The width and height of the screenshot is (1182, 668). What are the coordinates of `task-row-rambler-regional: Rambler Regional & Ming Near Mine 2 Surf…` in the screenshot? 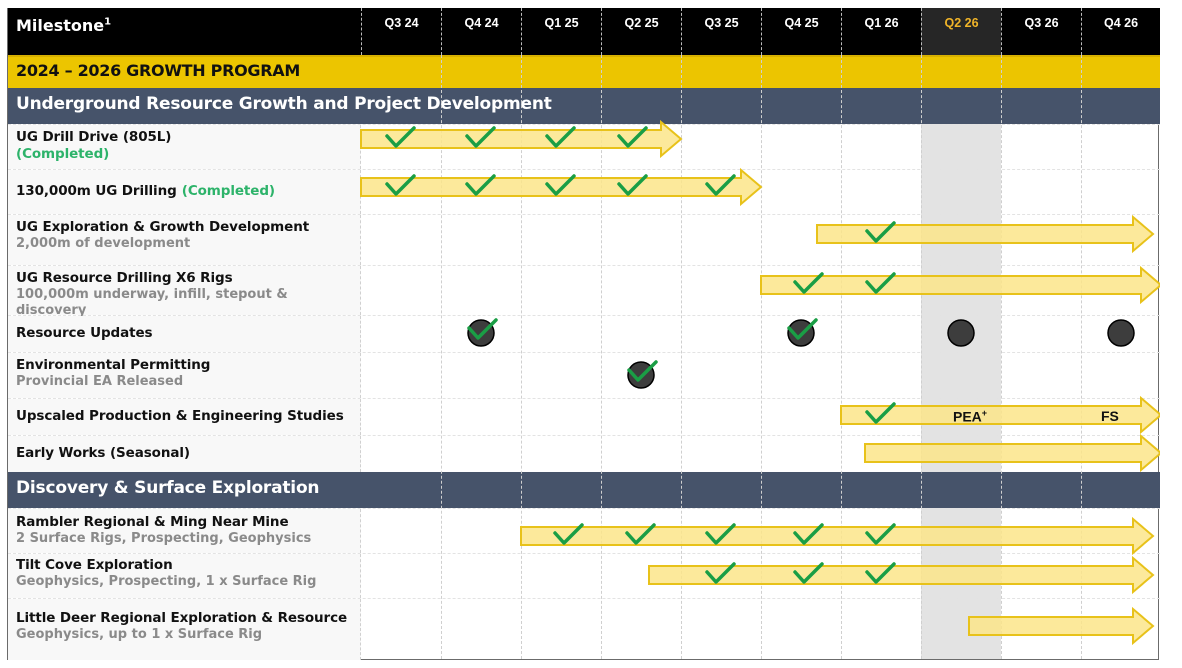 It's located at (584, 530).